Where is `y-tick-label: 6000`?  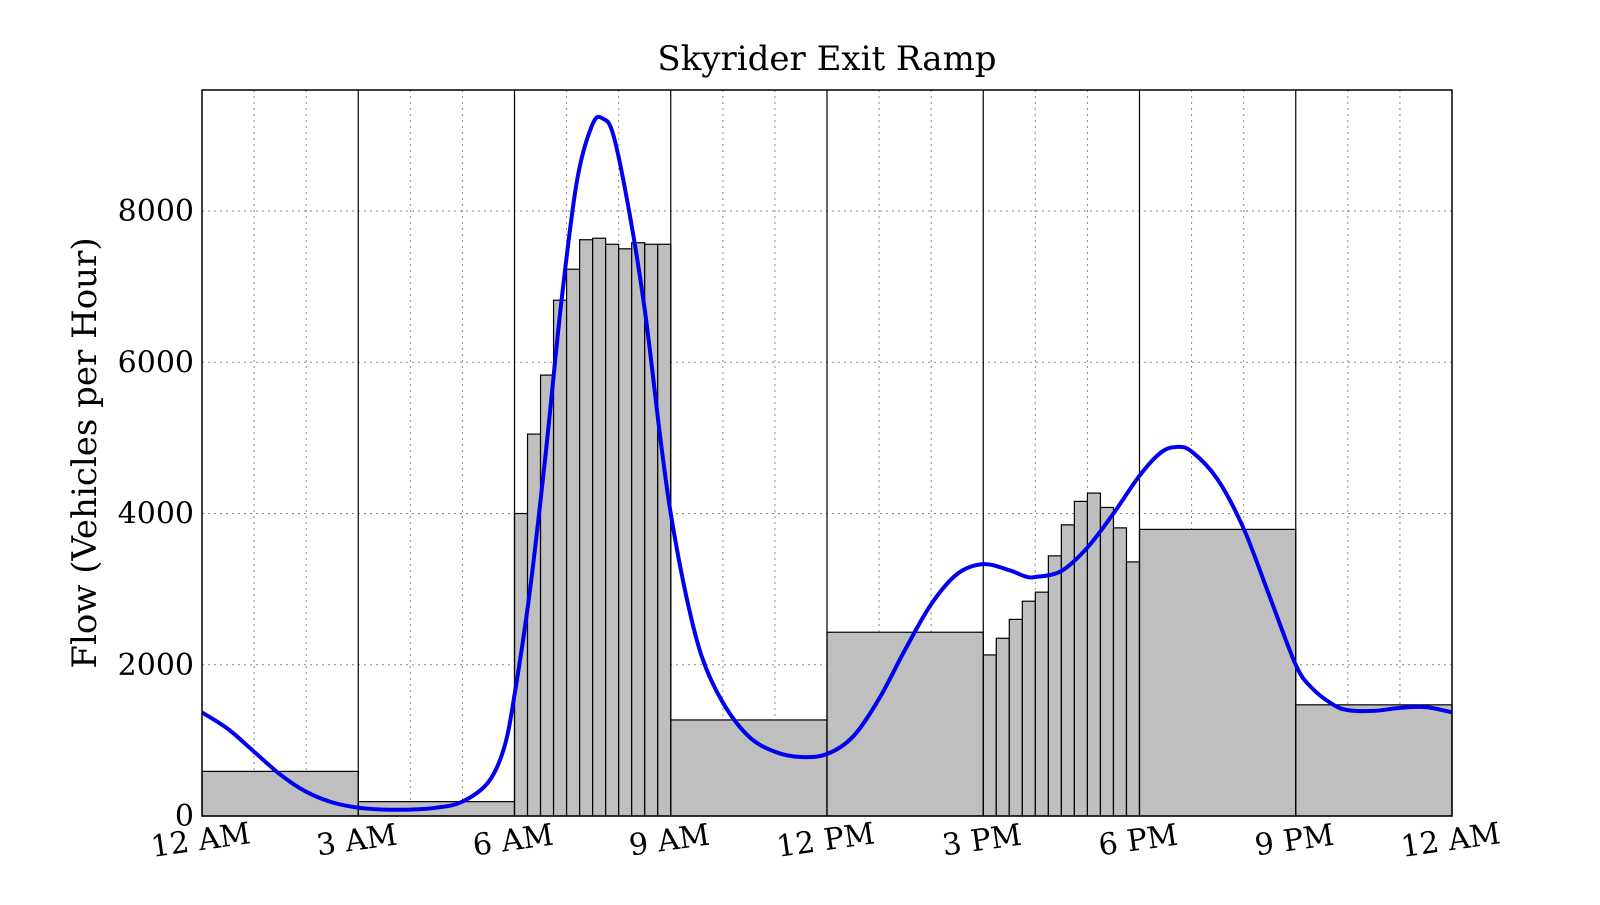 y-tick-label: 6000 is located at coordinates (156, 362).